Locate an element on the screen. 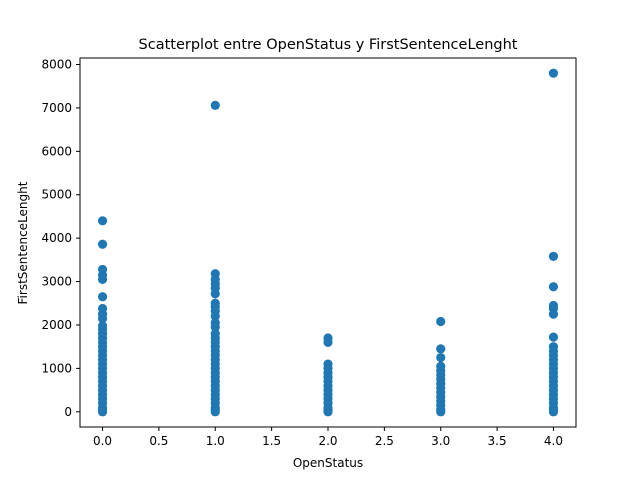 The height and width of the screenshot is (480, 640). x-tick-label: 1.5 is located at coordinates (271, 441).